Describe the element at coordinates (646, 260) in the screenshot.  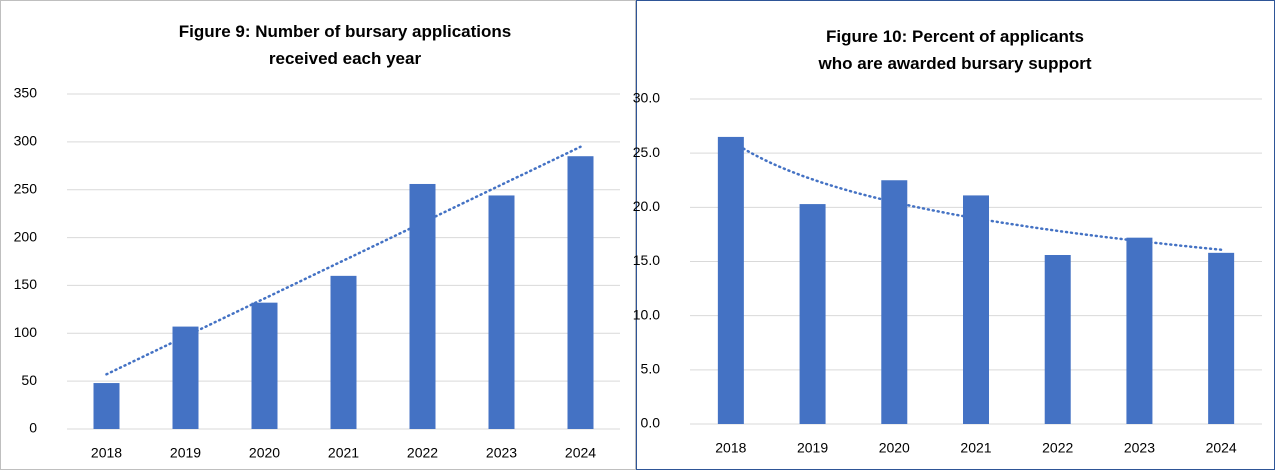
I see `y-tick-label: 15.0` at that location.